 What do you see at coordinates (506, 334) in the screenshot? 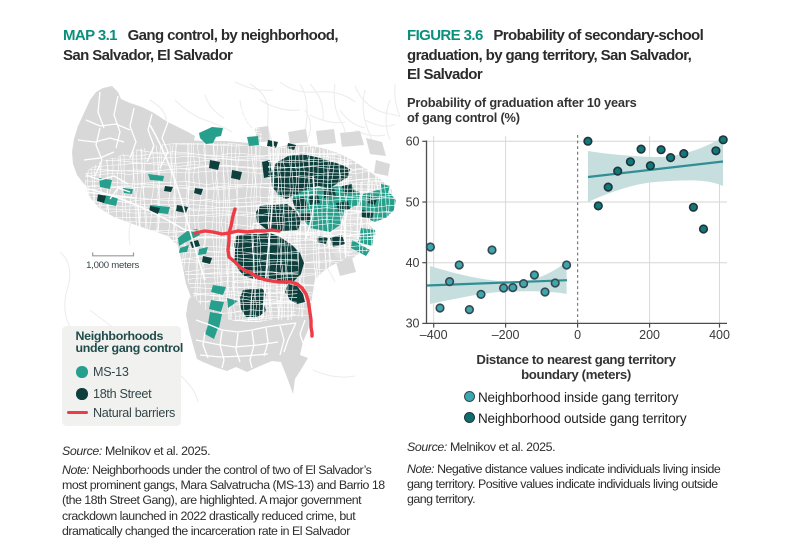
I see `svg-text: –200` at bounding box center [506, 334].